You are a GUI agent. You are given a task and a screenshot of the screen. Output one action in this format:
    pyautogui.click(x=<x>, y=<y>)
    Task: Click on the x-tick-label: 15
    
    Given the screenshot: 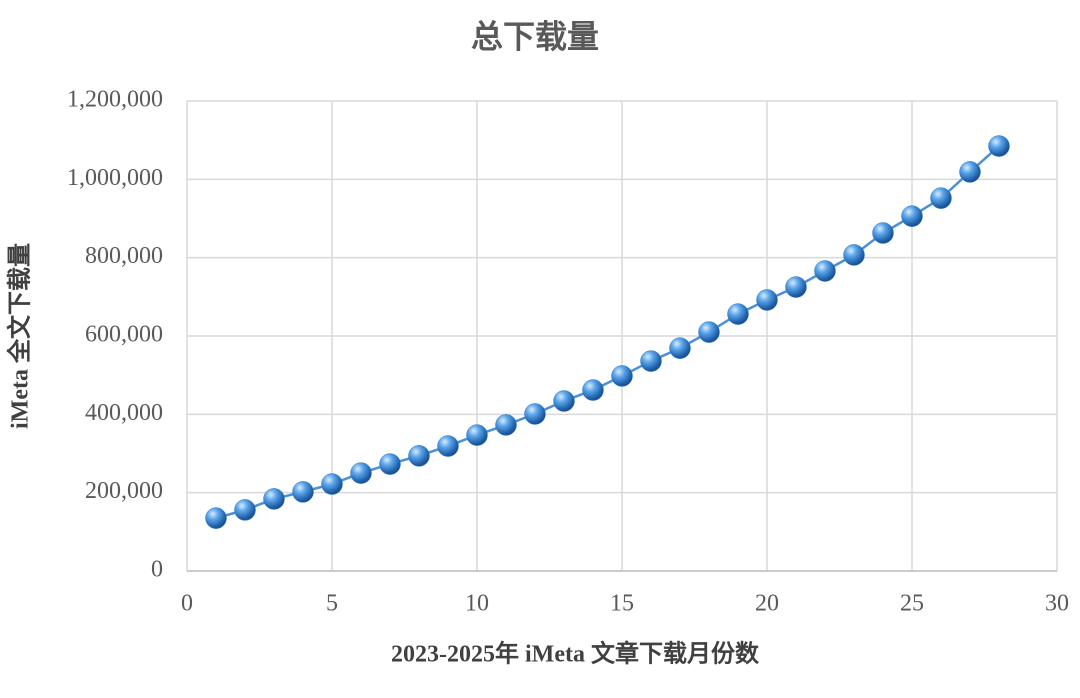 What is the action you would take?
    pyautogui.click(x=622, y=604)
    